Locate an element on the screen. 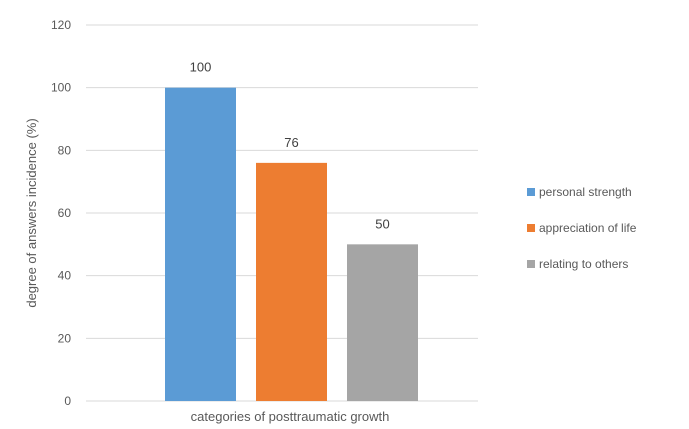 The width and height of the screenshot is (689, 429). y-axis-ticks: 0 20 40 60 80 100 120 is located at coordinates (61, 213).